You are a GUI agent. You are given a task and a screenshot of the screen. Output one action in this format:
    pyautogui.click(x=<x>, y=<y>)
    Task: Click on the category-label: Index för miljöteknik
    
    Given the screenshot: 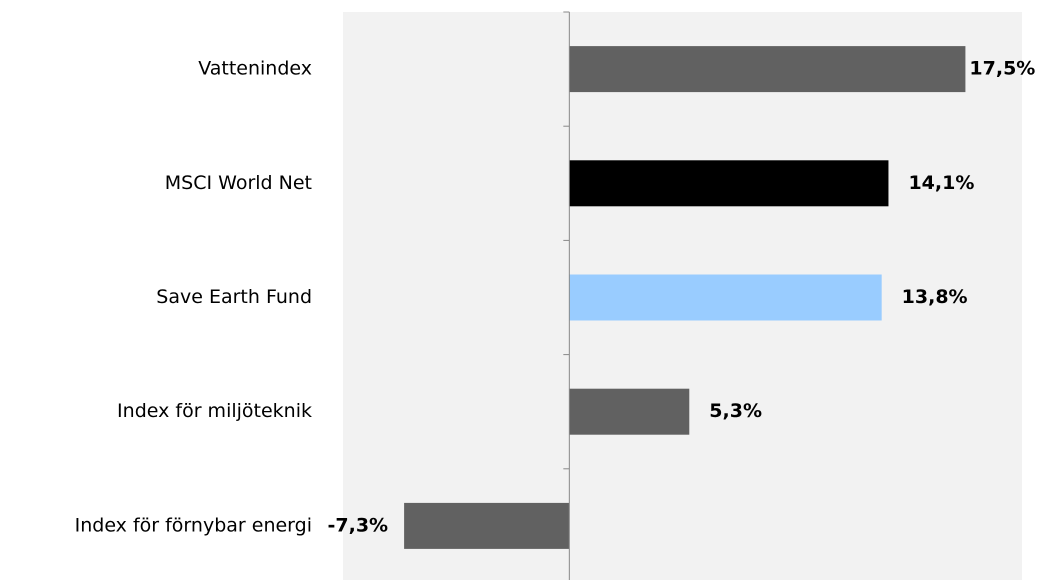 What is the action you would take?
    pyautogui.click(x=214, y=411)
    